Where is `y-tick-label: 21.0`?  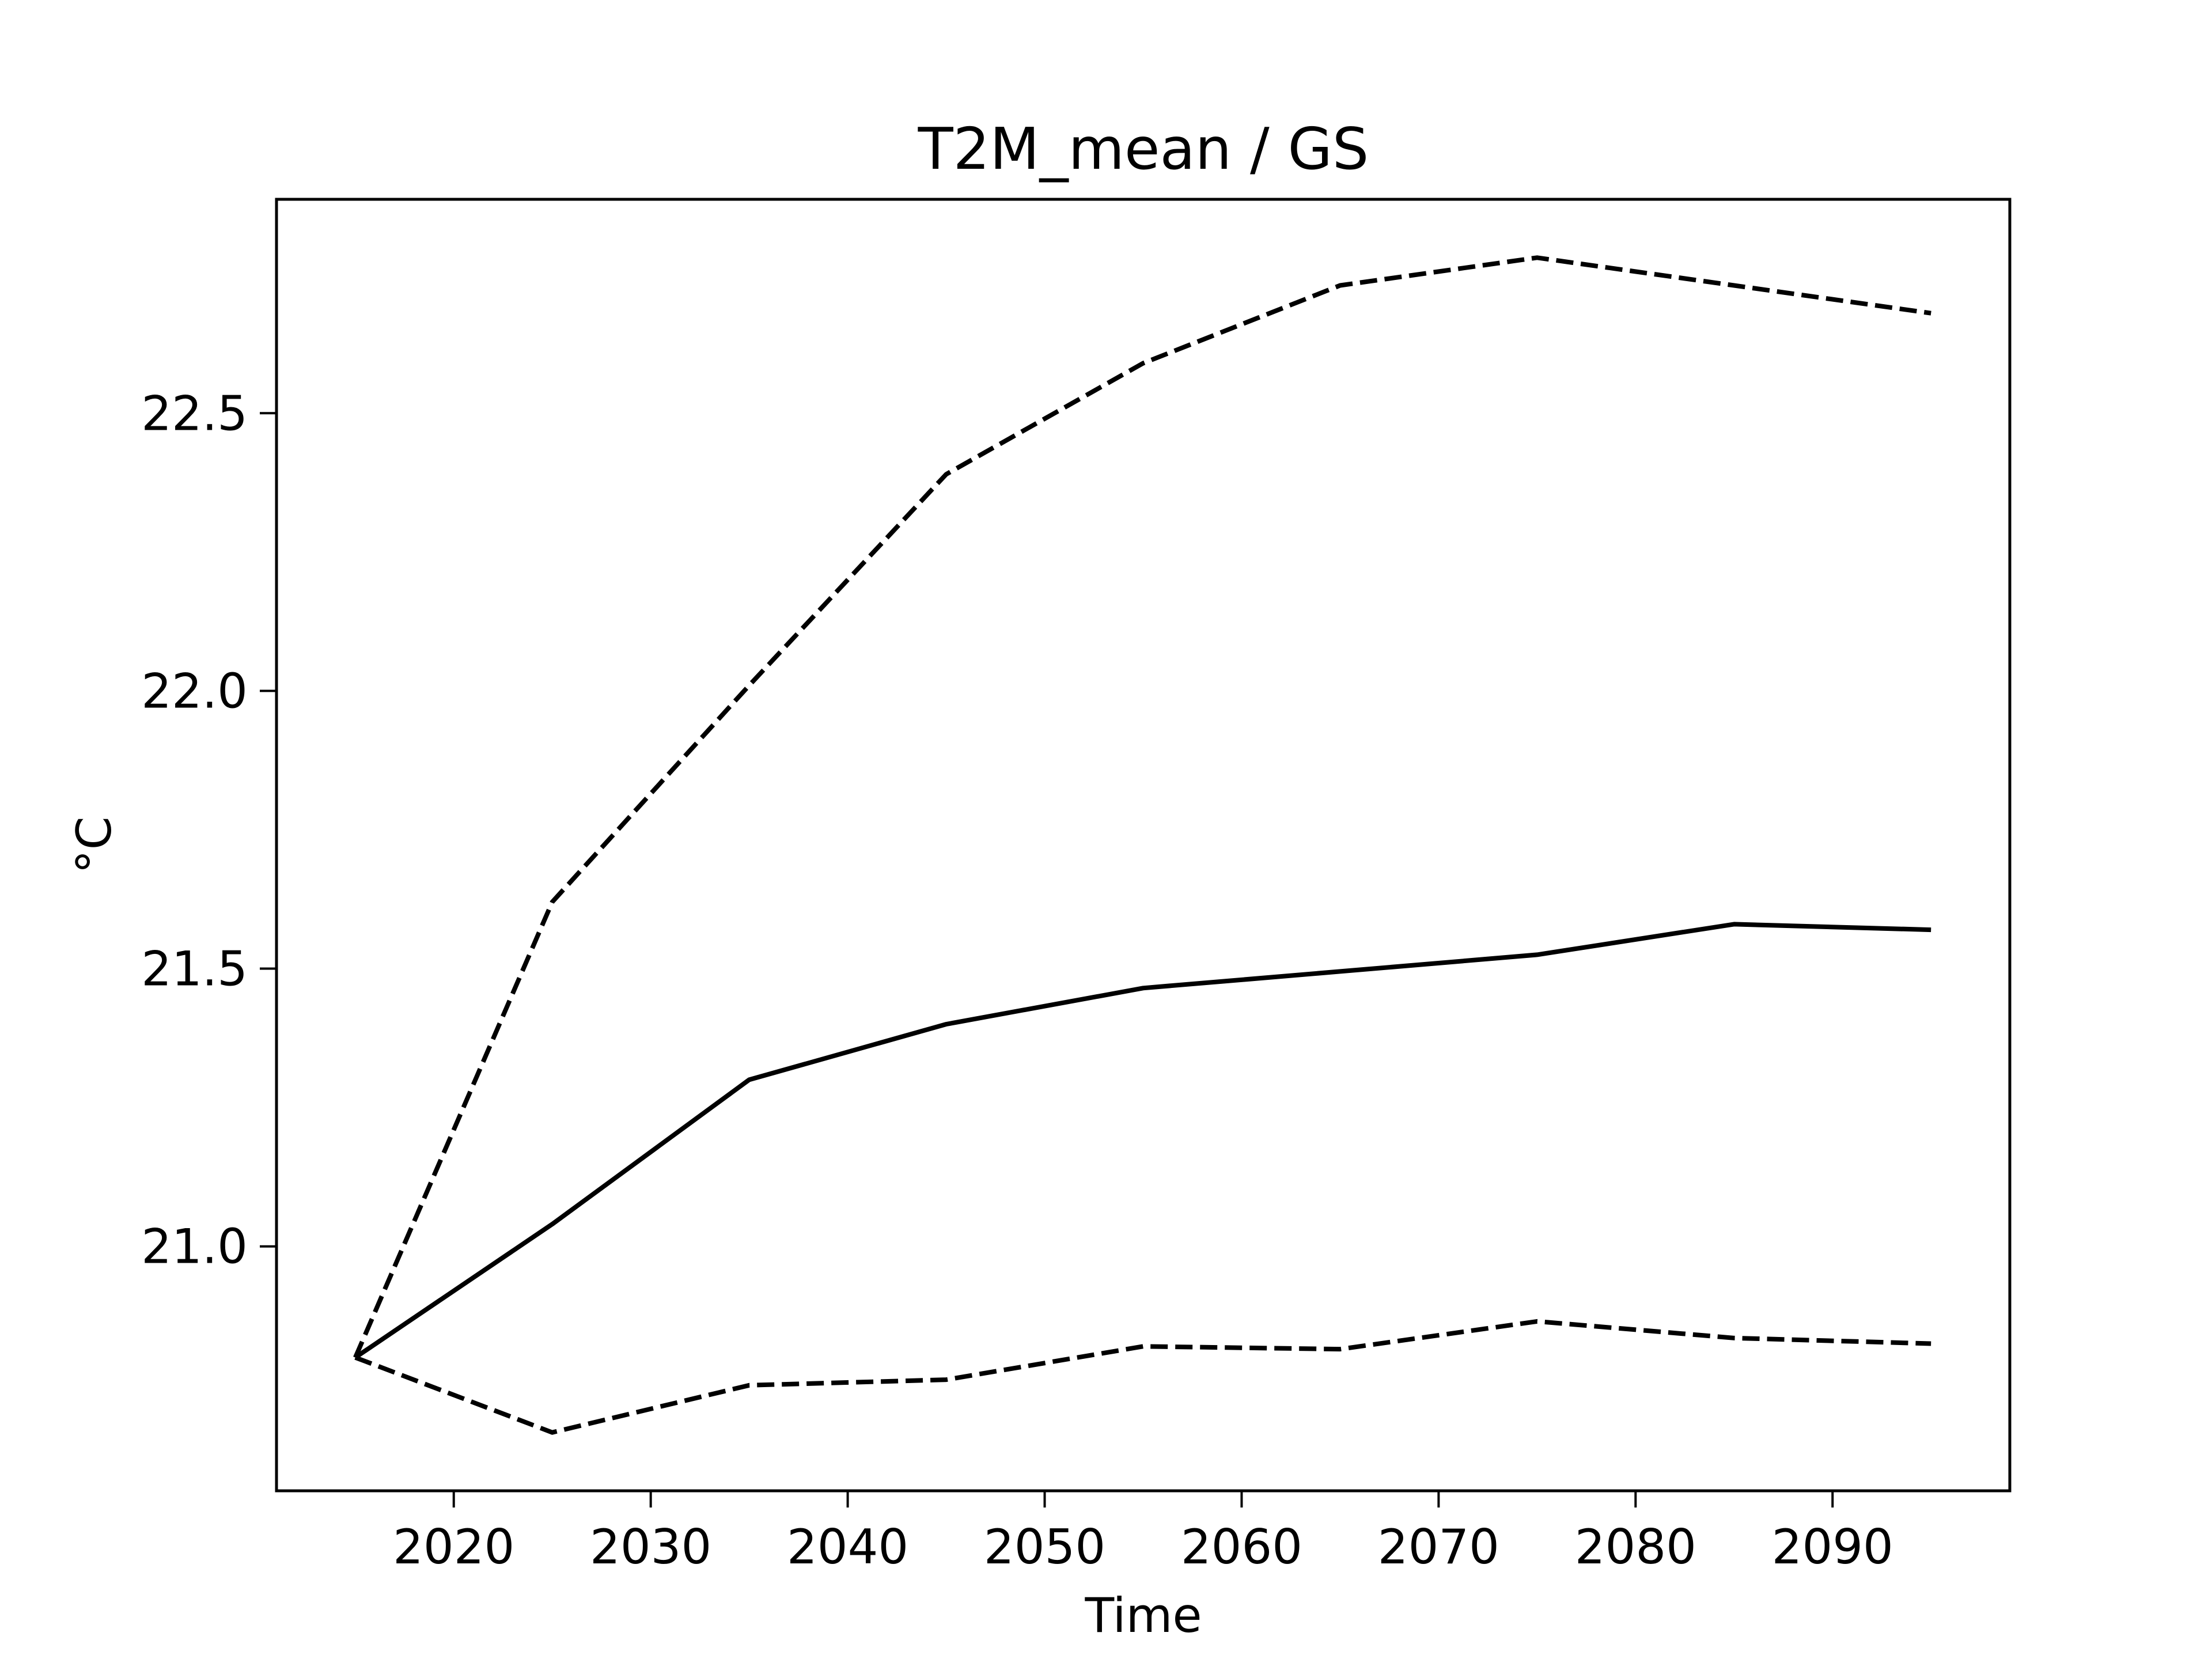 y-tick-label: 21.0 is located at coordinates (194, 1247).